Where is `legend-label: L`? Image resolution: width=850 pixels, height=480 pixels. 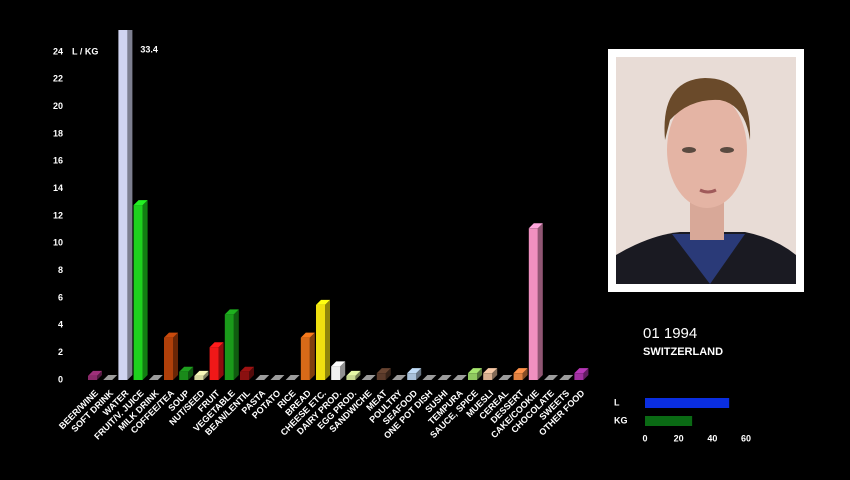
legend-label: L is located at coordinates (617, 402).